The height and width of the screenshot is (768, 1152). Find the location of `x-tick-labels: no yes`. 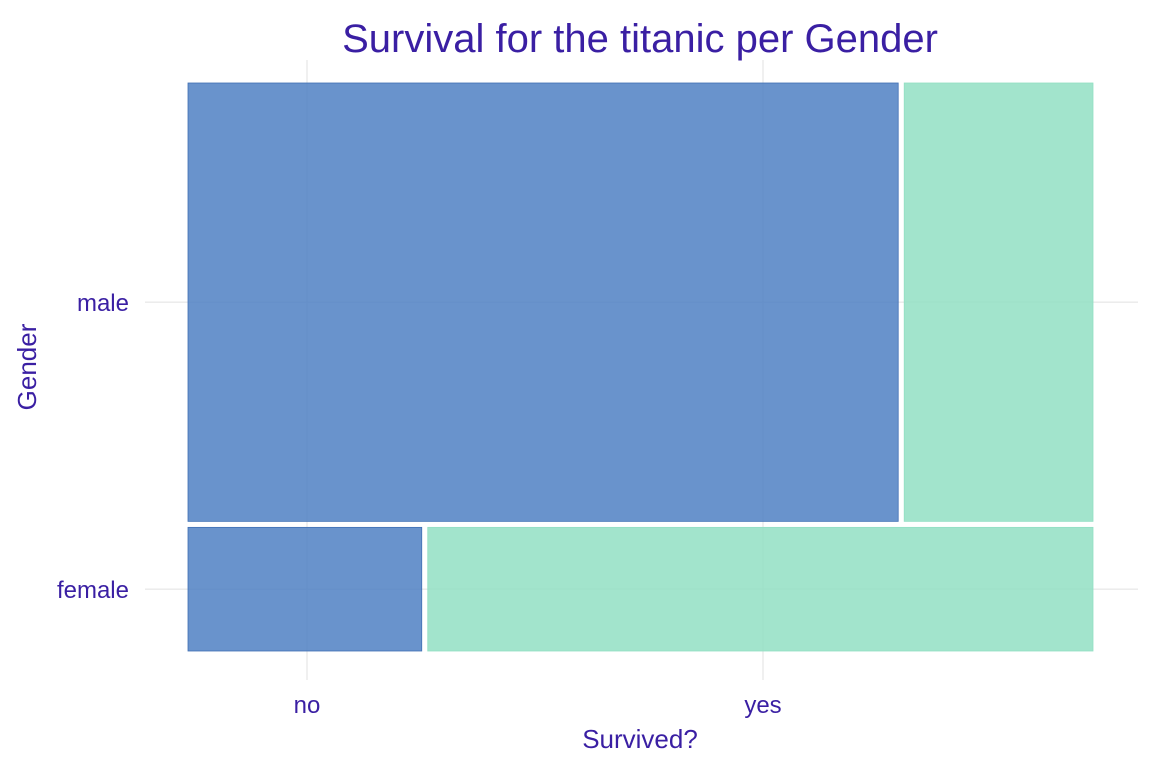

x-tick-labels: no yes is located at coordinates (538, 705).